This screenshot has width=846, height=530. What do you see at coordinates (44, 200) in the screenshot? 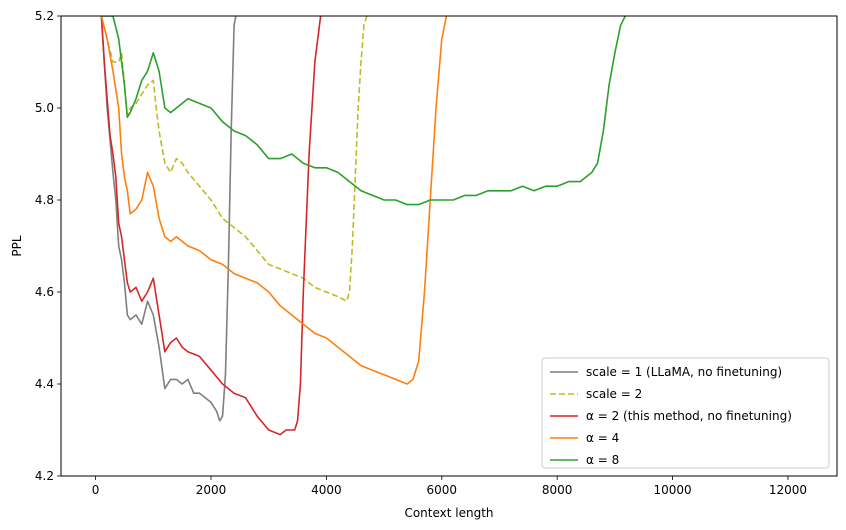
I see `y-tick-label: 4.8` at bounding box center [44, 200].